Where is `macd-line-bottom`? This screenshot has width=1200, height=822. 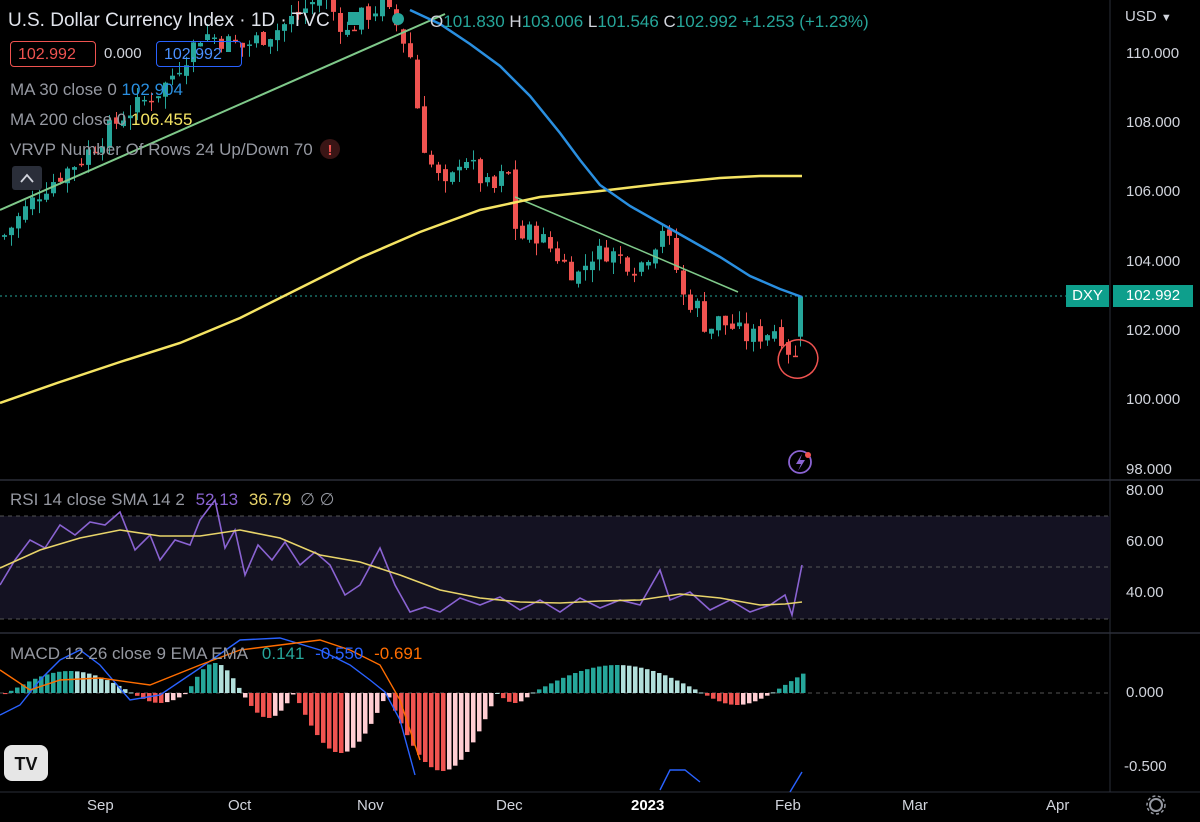
macd-line-bottom is located at coordinates (680, 780).